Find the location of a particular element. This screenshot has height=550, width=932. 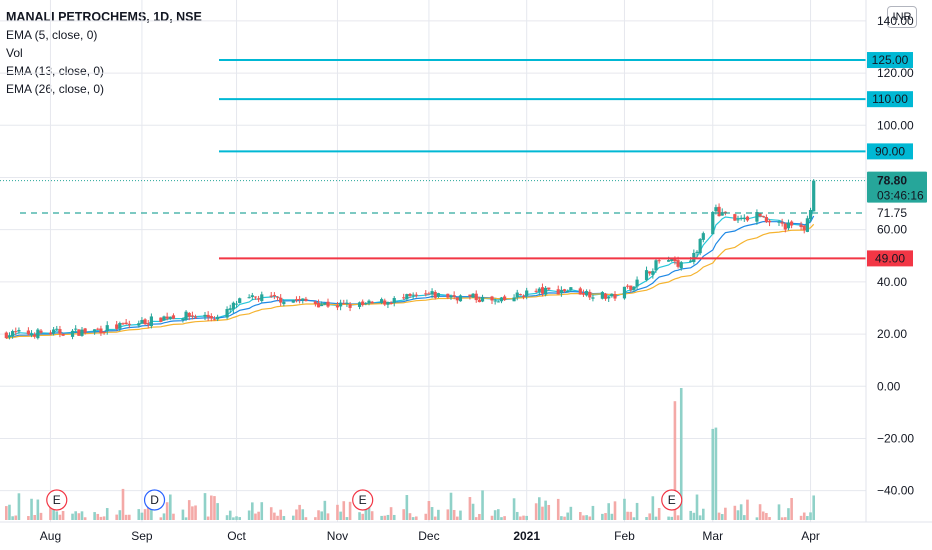

event-marker: D is located at coordinates (154, 500).